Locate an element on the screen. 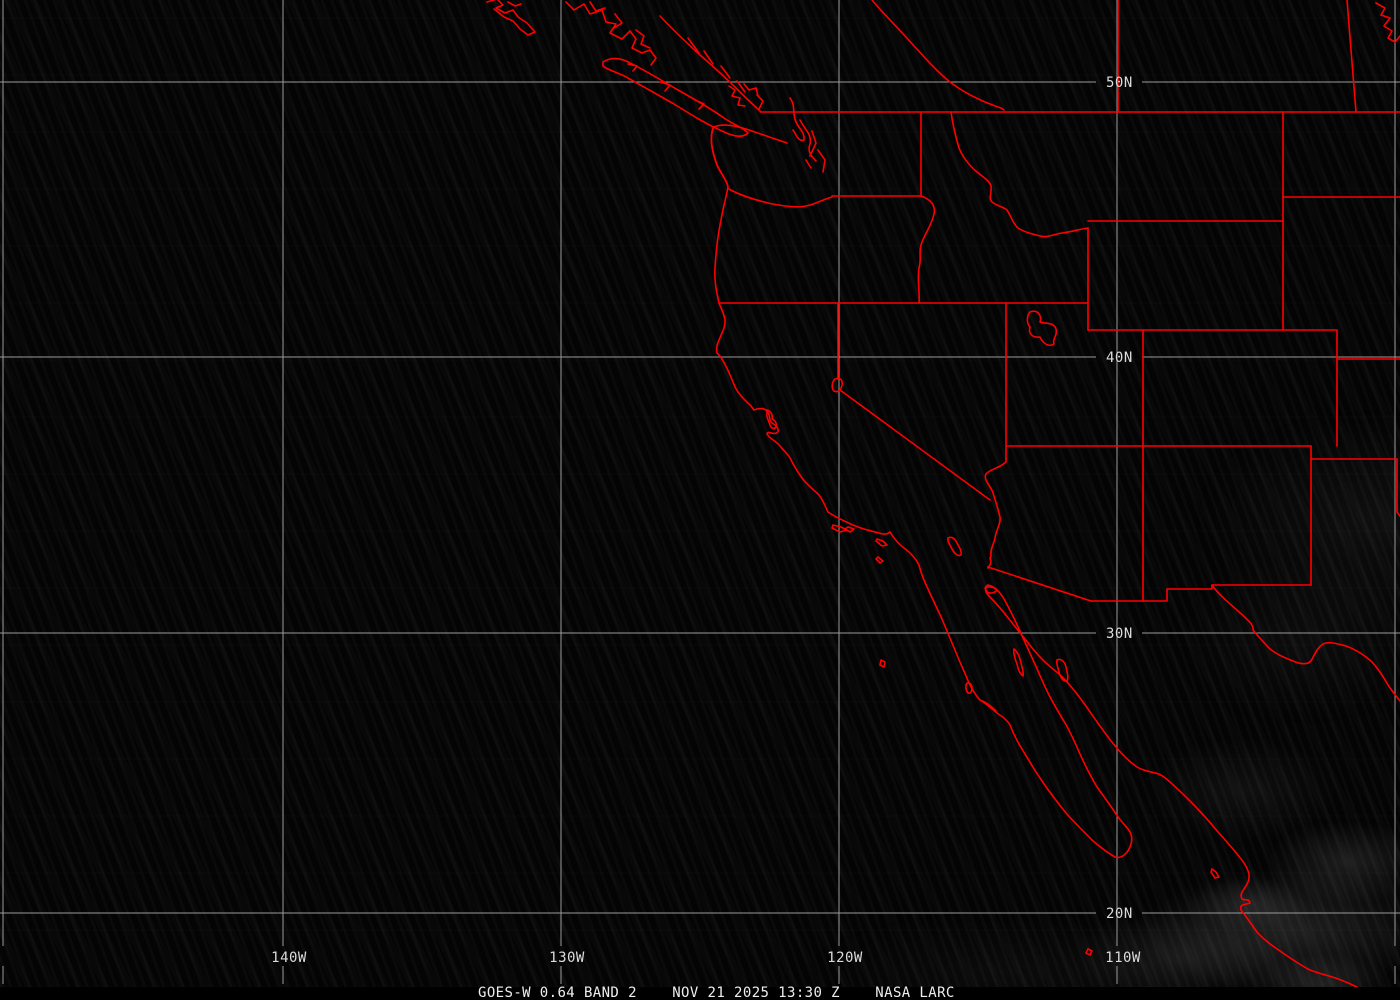 The width and height of the screenshot is (1400, 1000). gridline-label-130W: 130W is located at coordinates (567, 958).